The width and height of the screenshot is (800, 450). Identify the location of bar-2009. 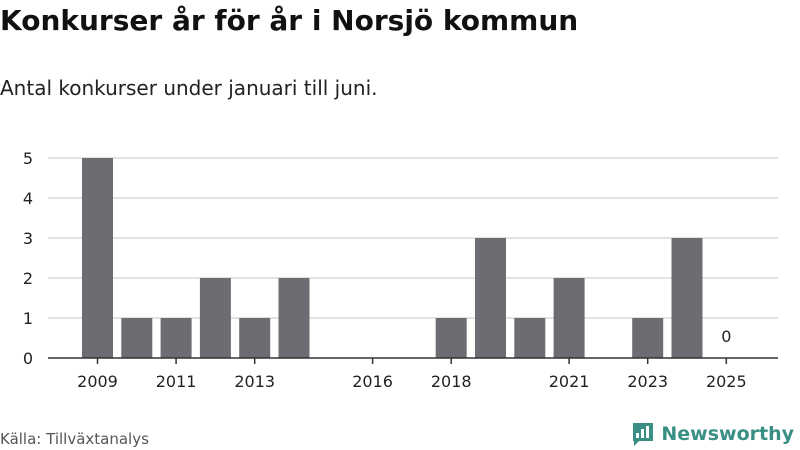
(97, 258).